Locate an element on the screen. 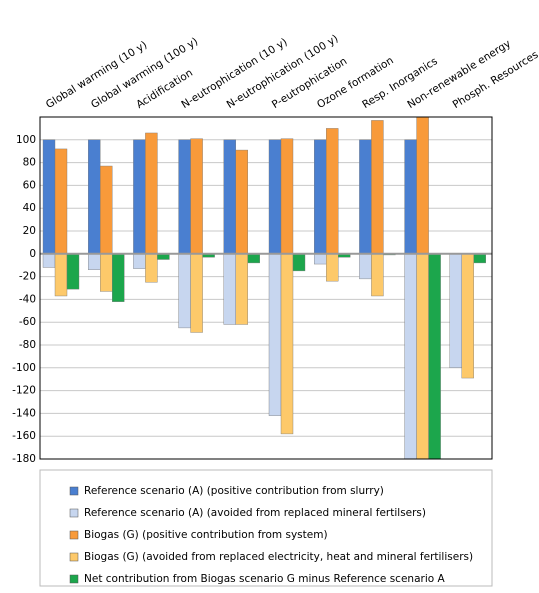  y-tick-label: -100 is located at coordinates (24, 368).